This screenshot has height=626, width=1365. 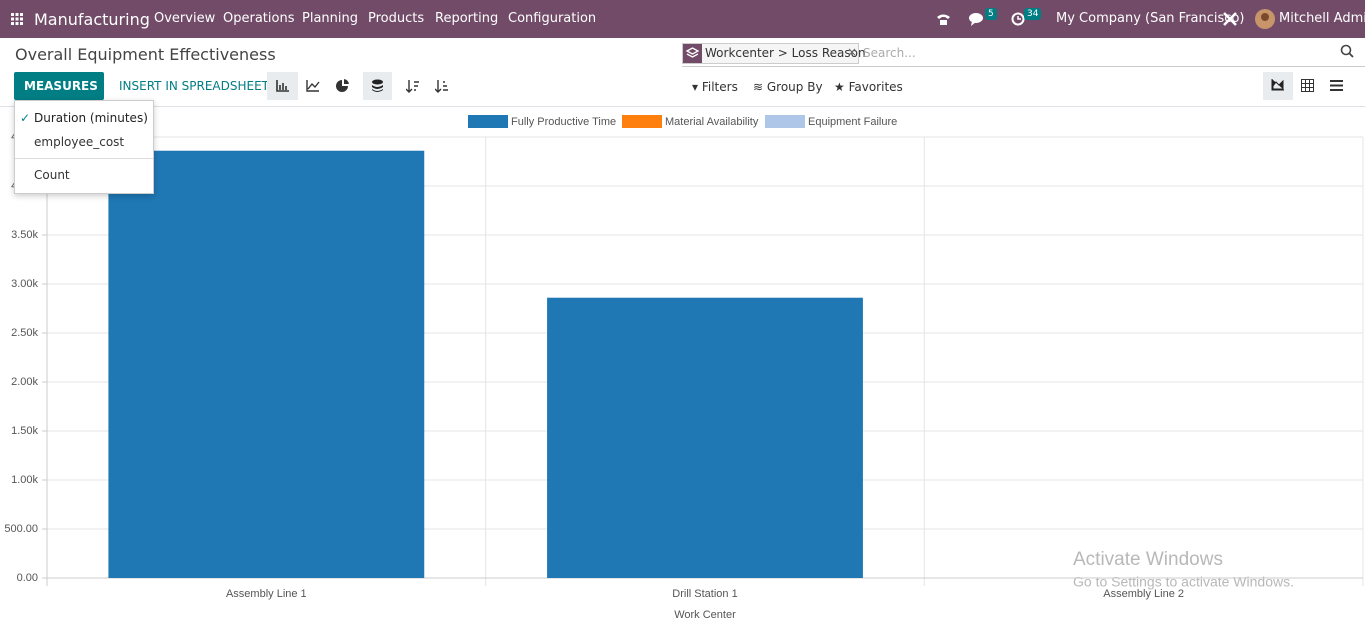 I want to click on line-chart-icon, so click(x=313, y=86).